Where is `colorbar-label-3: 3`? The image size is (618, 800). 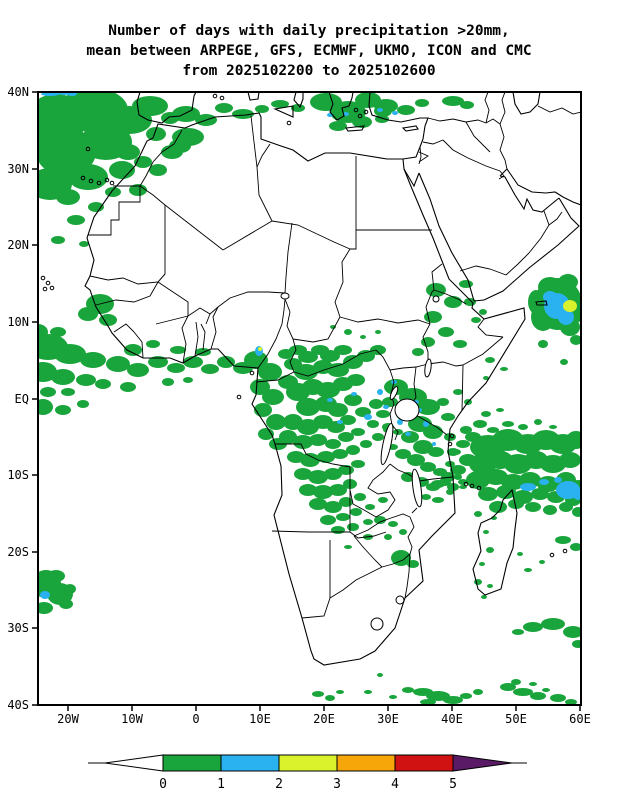
colorbar-label-3: 3 is located at coordinates (337, 784).